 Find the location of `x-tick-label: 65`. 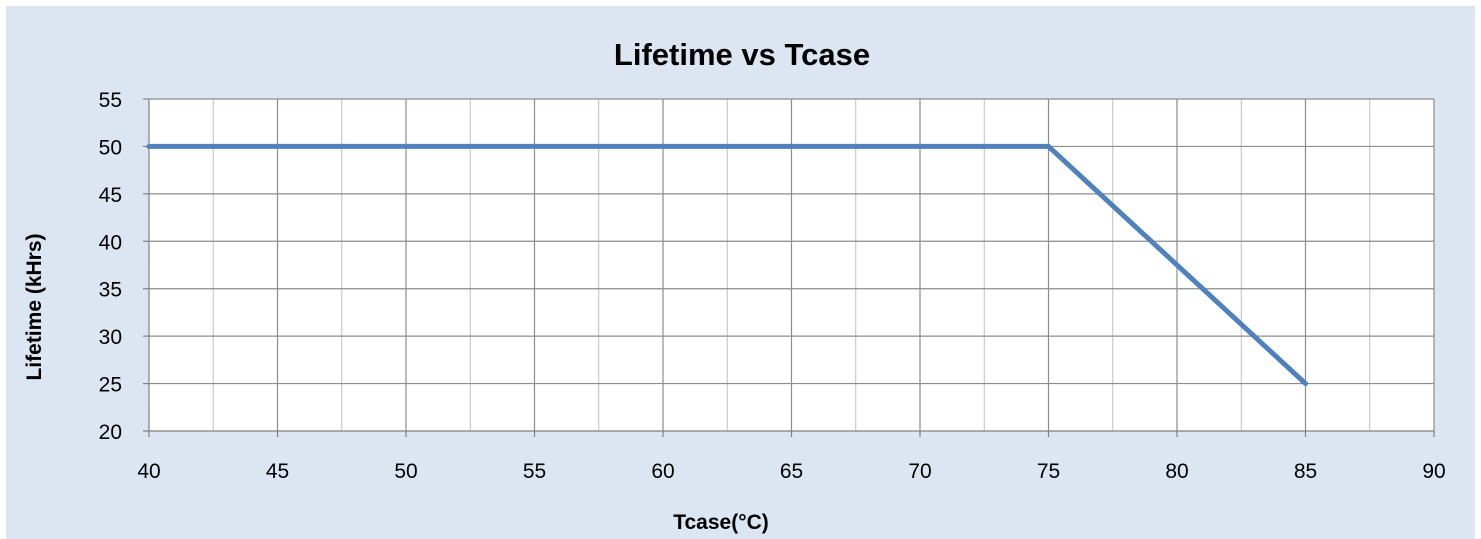

x-tick-label: 65 is located at coordinates (791, 471).